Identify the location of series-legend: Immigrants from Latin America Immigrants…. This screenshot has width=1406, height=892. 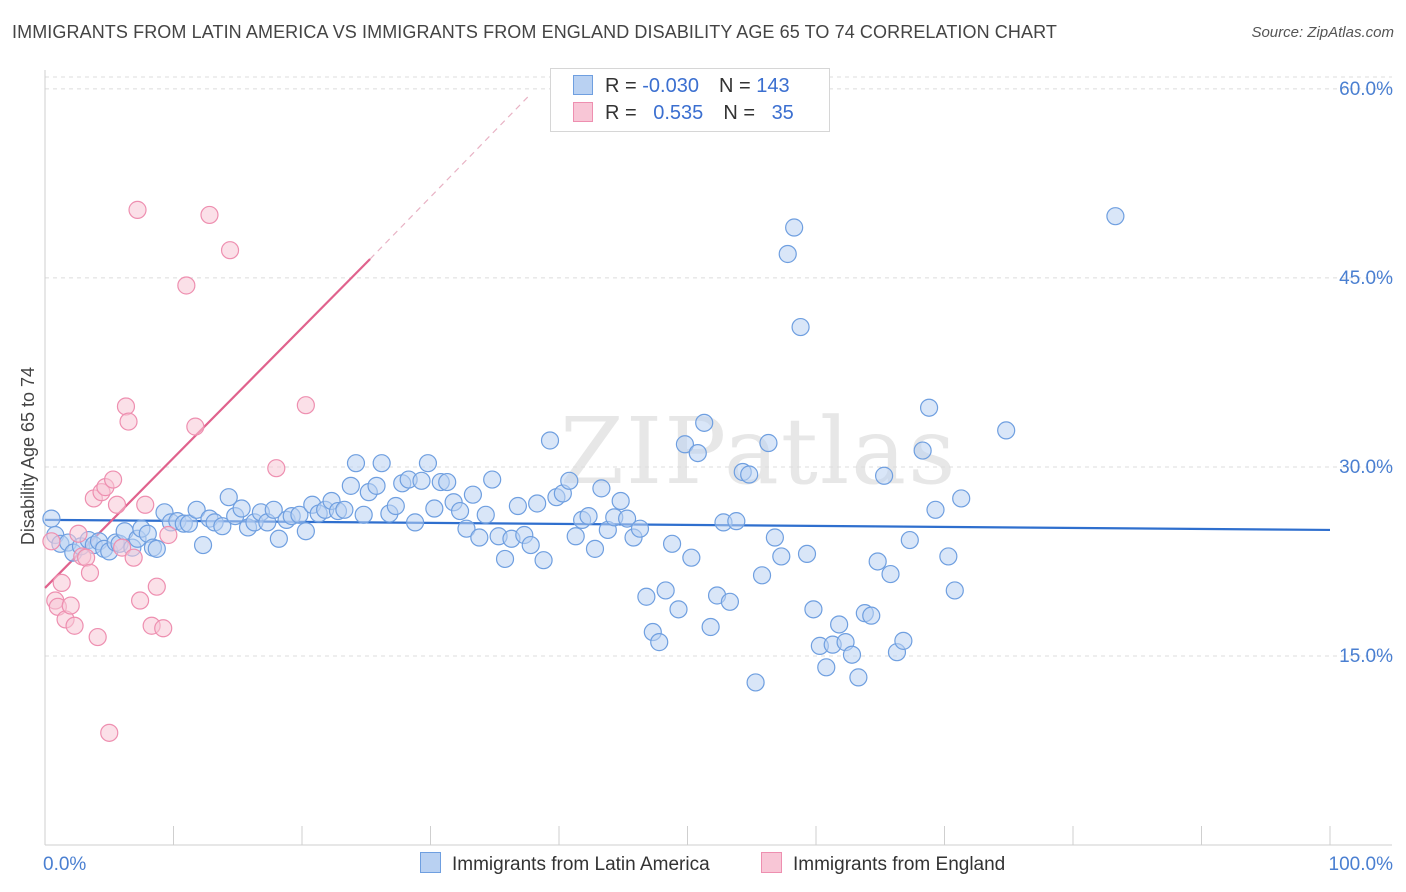
(703, 865).